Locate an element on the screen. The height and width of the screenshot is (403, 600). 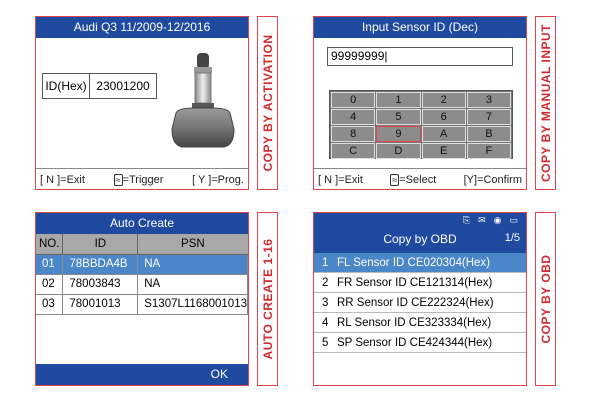
list-item: 5 SP Sensor ID CE424344(Hex) is located at coordinates (420, 343).